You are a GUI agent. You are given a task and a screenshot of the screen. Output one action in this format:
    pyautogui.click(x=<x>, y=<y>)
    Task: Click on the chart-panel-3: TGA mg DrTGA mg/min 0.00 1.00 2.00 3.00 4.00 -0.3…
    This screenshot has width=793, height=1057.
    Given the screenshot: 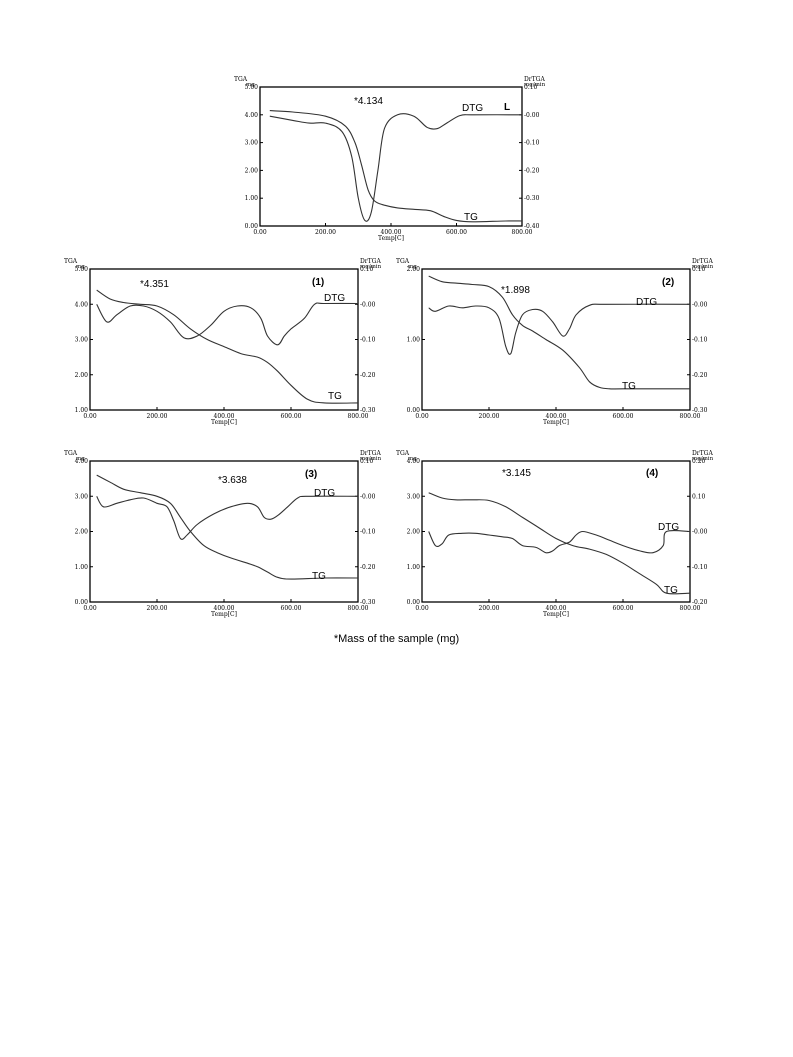 What is the action you would take?
    pyautogui.click(x=231, y=536)
    